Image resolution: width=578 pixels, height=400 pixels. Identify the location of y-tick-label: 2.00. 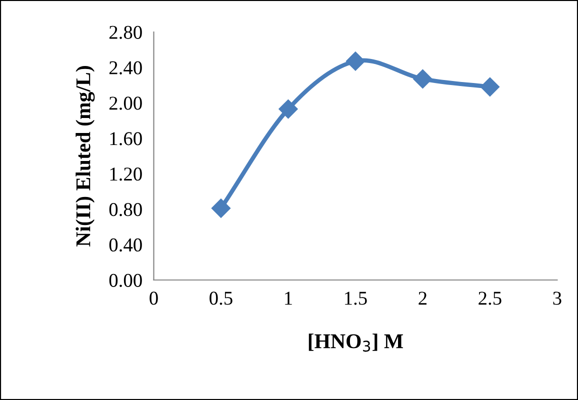
(125, 103).